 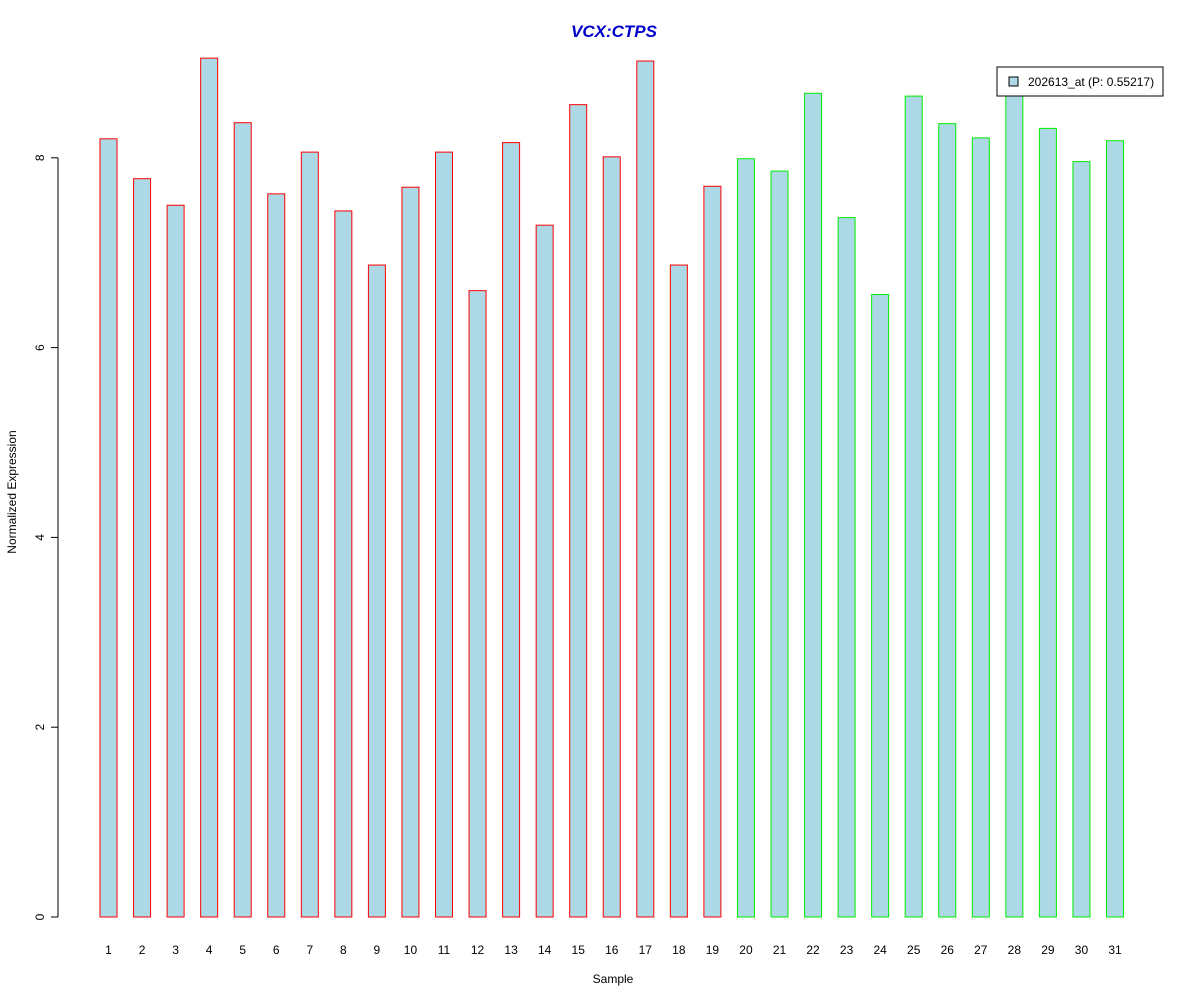 What do you see at coordinates (948, 950) in the screenshot?
I see `x-tick-label: 26` at bounding box center [948, 950].